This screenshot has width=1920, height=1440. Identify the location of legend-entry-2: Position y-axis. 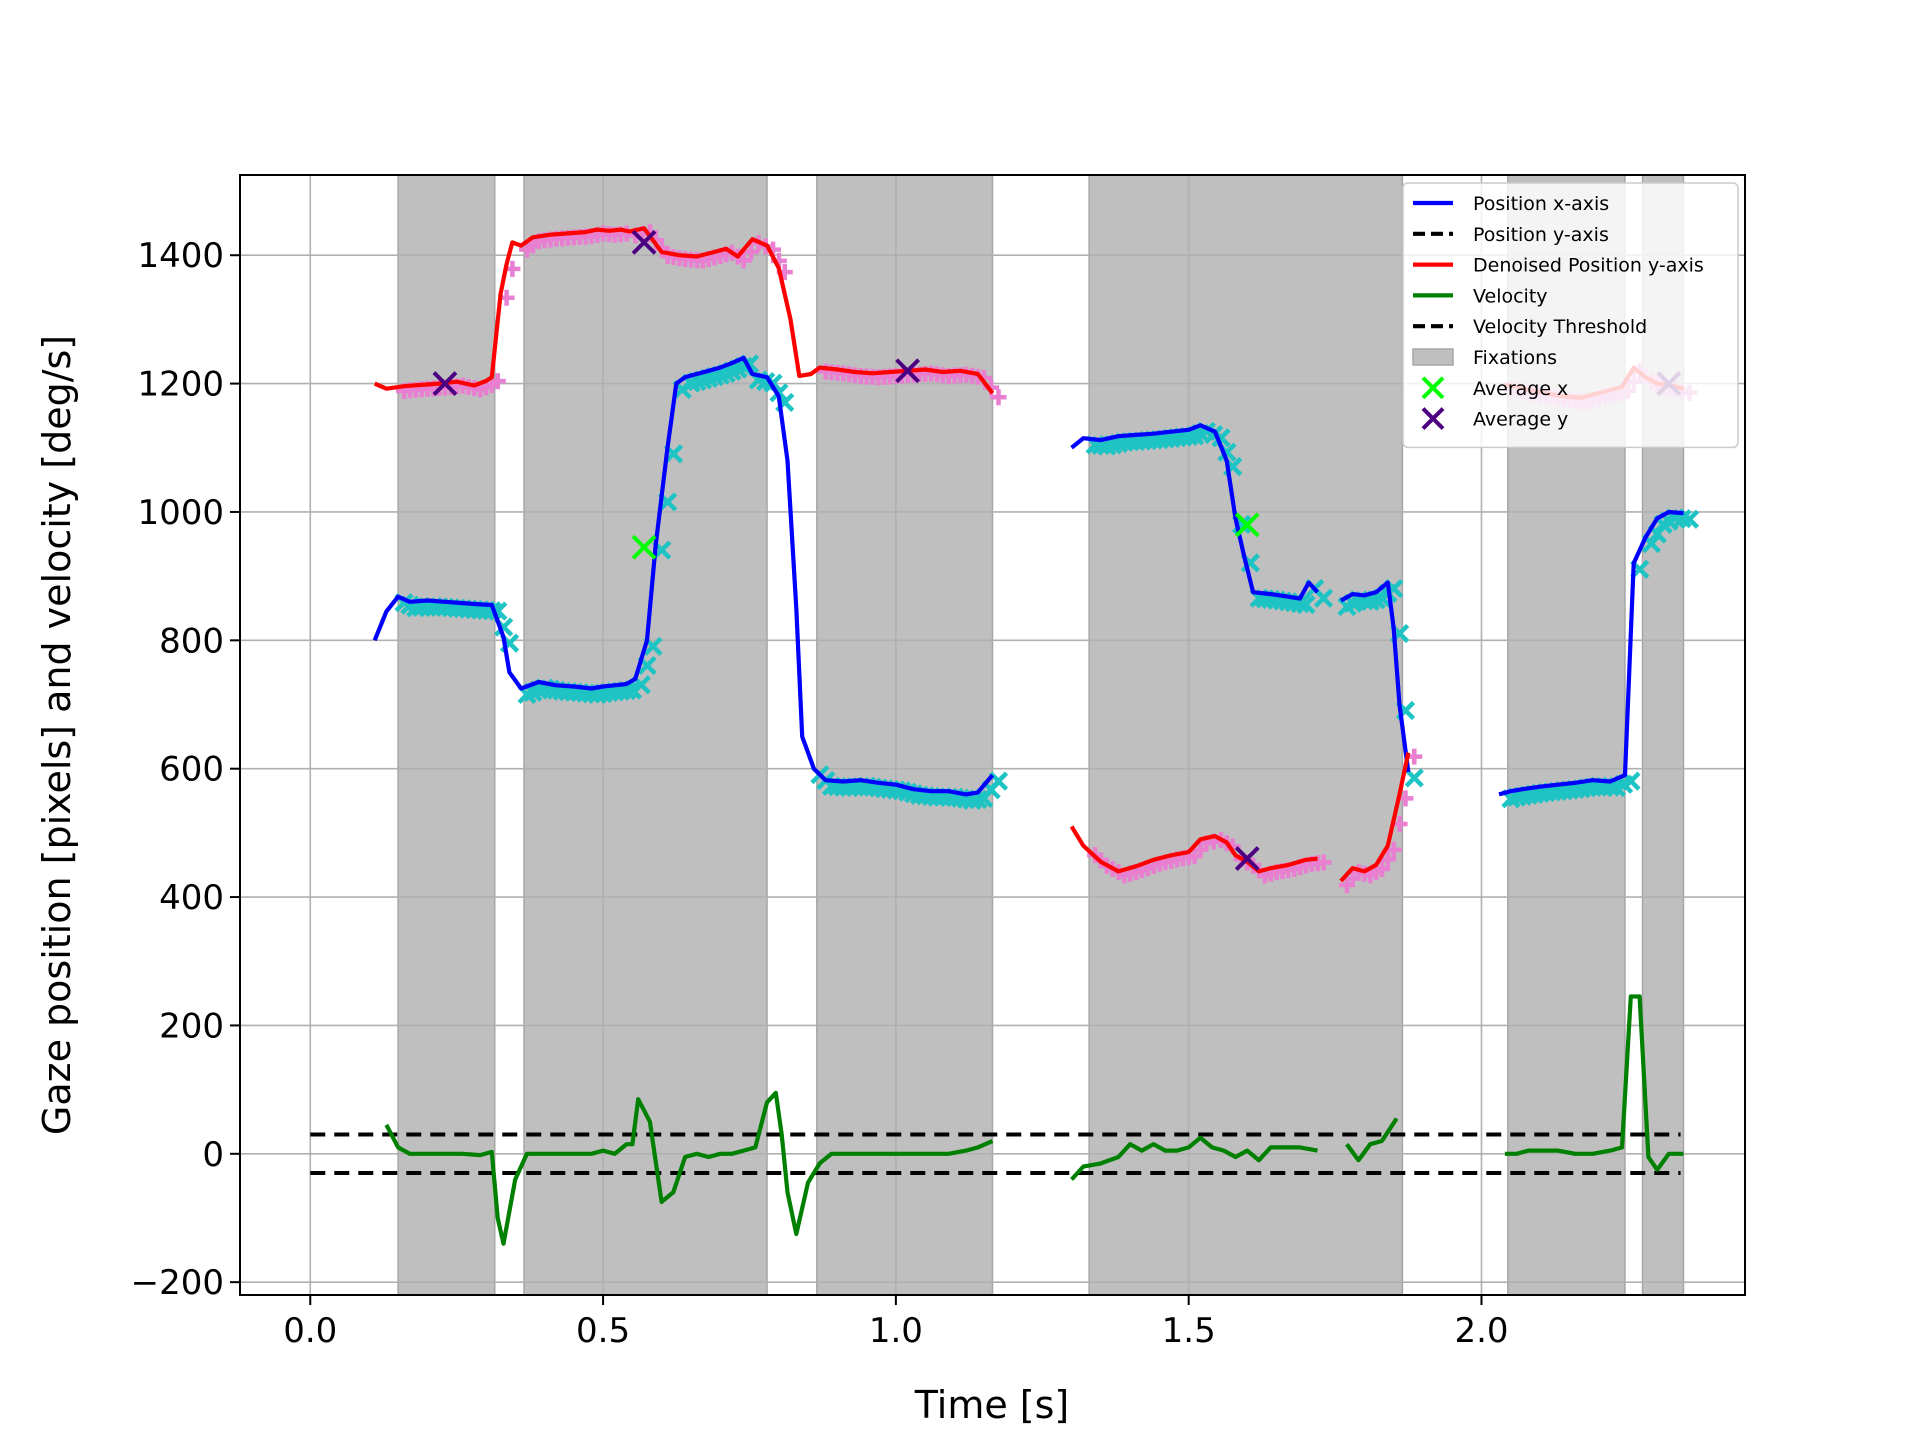
(1511, 235).